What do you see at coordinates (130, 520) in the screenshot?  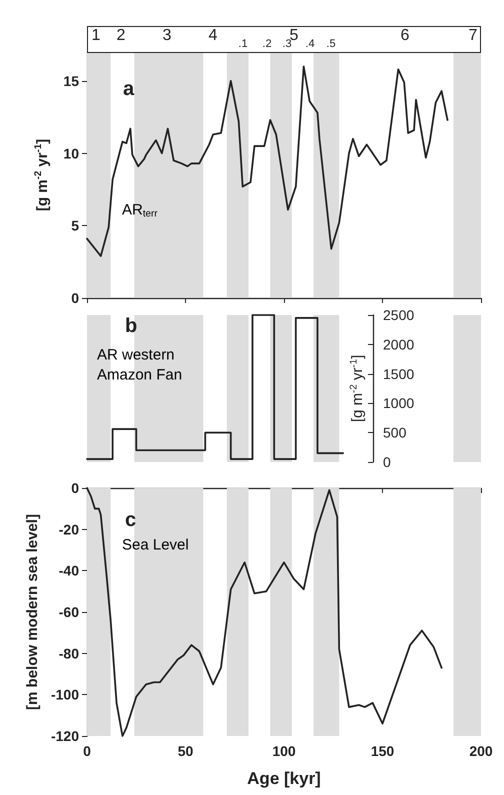 I see `text: c` at bounding box center [130, 520].